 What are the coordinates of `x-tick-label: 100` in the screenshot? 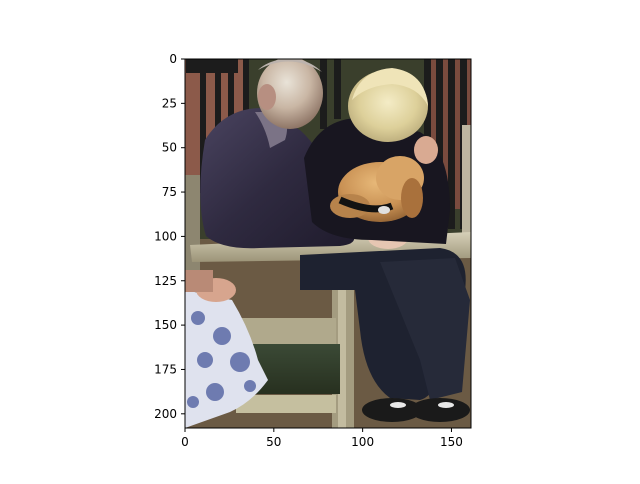 It's located at (362, 442).